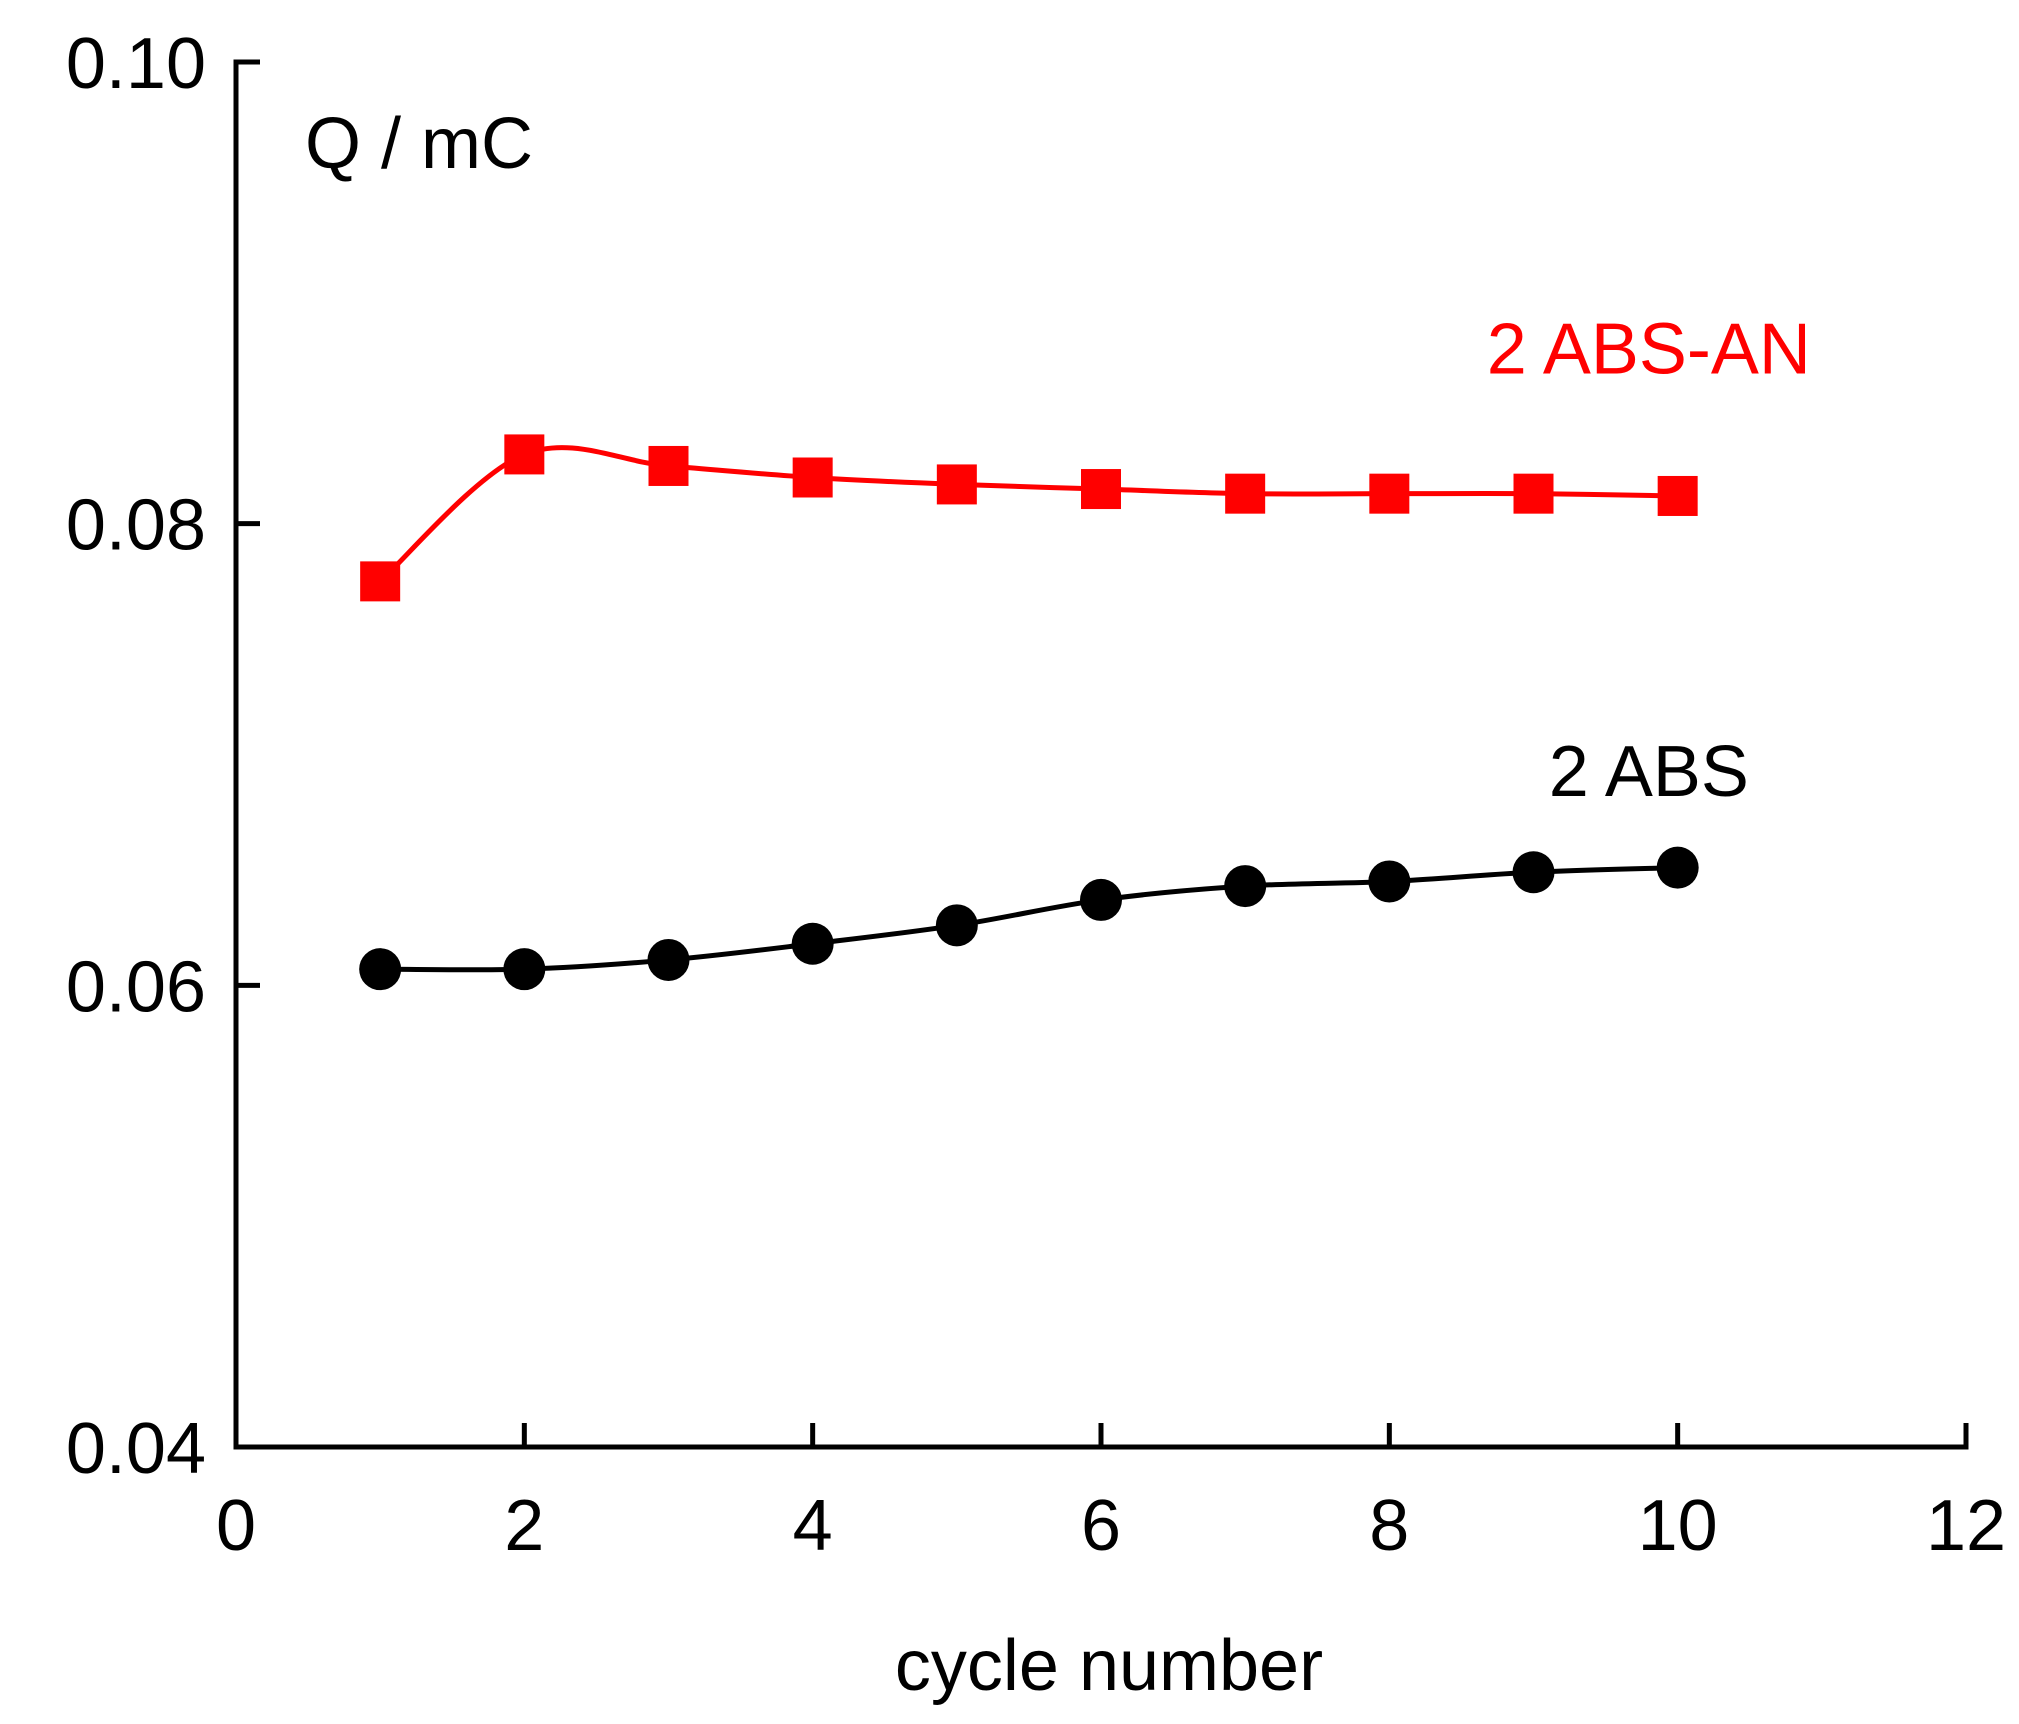 This screenshot has width=2019, height=1724. What do you see at coordinates (1101, 1526) in the screenshot?
I see `x-tick-label: 6` at bounding box center [1101, 1526].